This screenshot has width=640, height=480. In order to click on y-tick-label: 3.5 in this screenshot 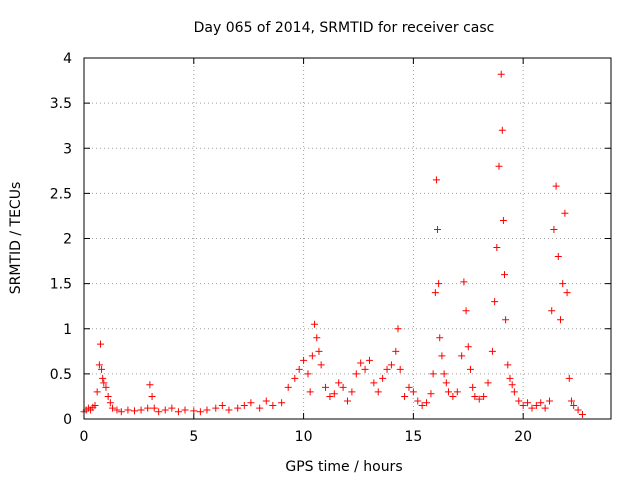, I will do `click(61, 104)`.